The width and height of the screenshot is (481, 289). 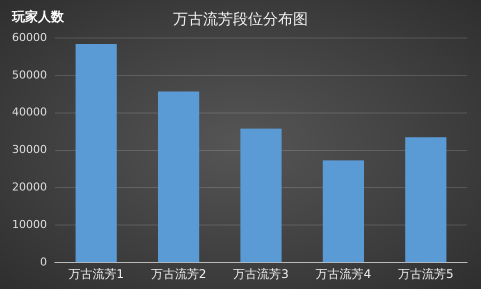 I want to click on x-tick-label: 万古流芳1, so click(x=96, y=273).